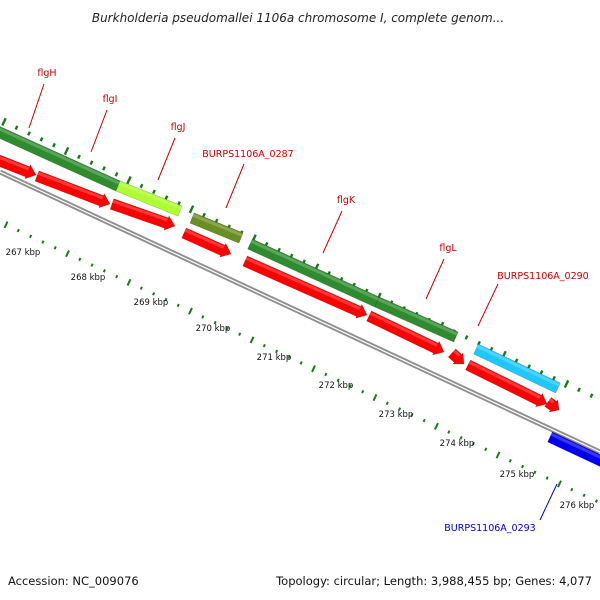  Describe the element at coordinates (110, 99) in the screenshot. I see `gene-label: flgI` at that location.